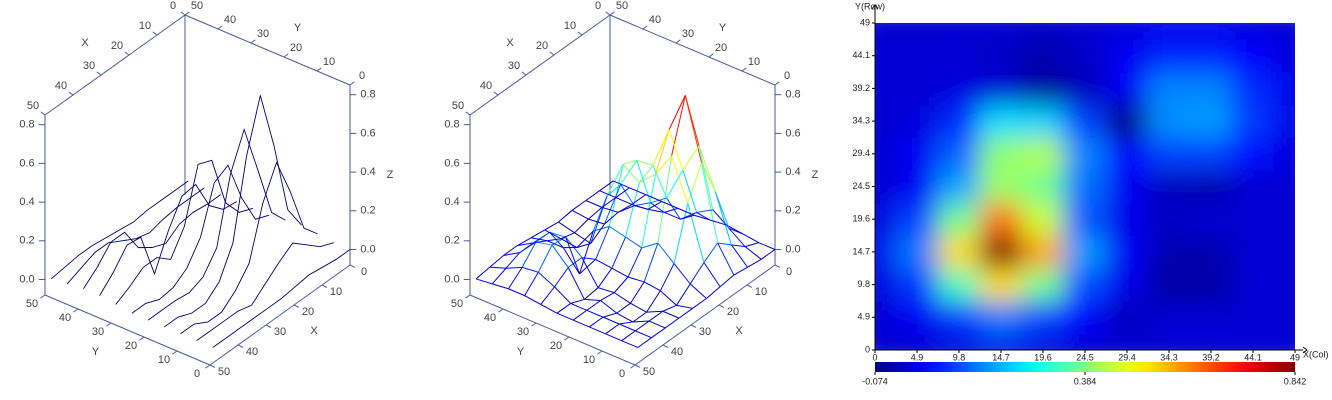  I want to click on x-tick-label: 50, so click(224, 372).